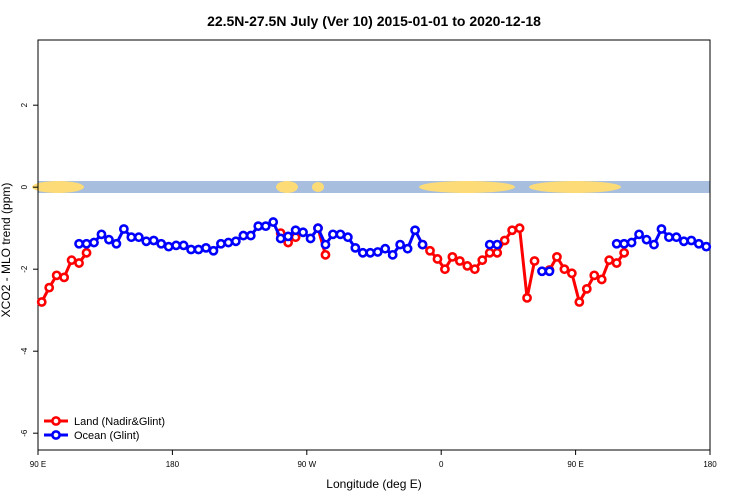  Describe the element at coordinates (6, 250) in the screenshot. I see `y-axis-label: XCO2 - MLO trend (ppm)` at that location.